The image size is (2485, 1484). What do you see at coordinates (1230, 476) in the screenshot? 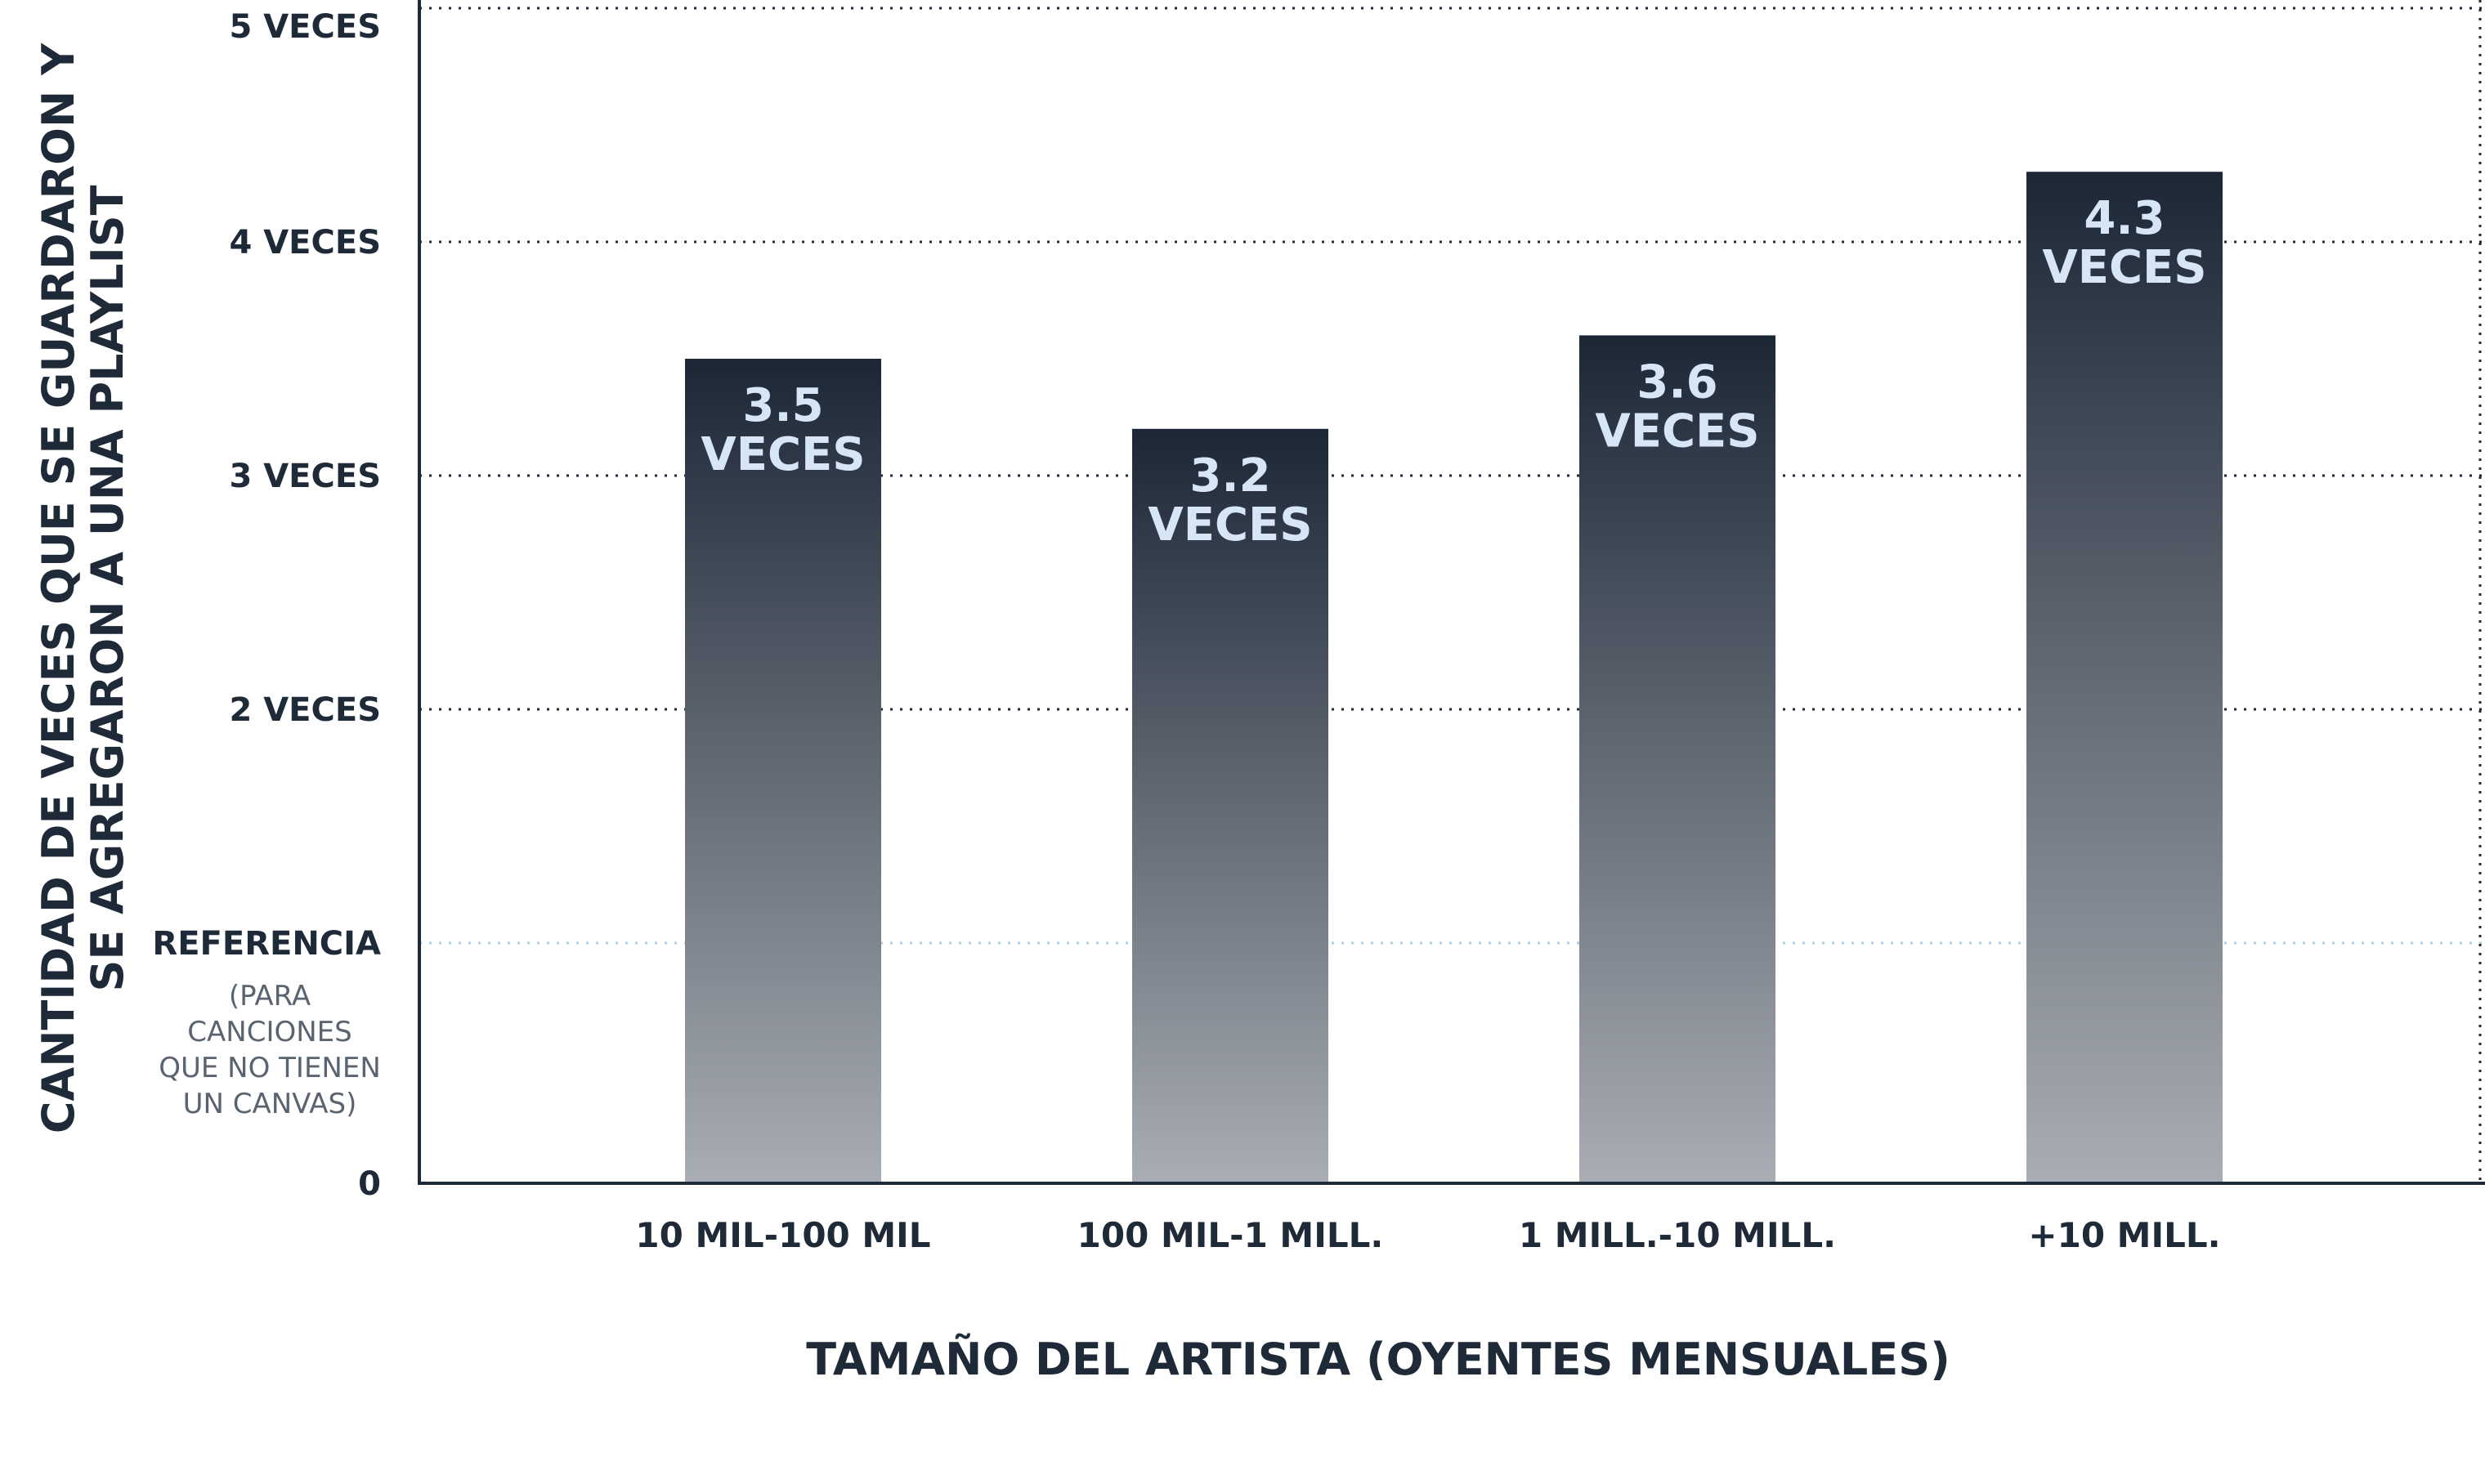
I see `bar-value-label: 3.2` at bounding box center [1230, 476].